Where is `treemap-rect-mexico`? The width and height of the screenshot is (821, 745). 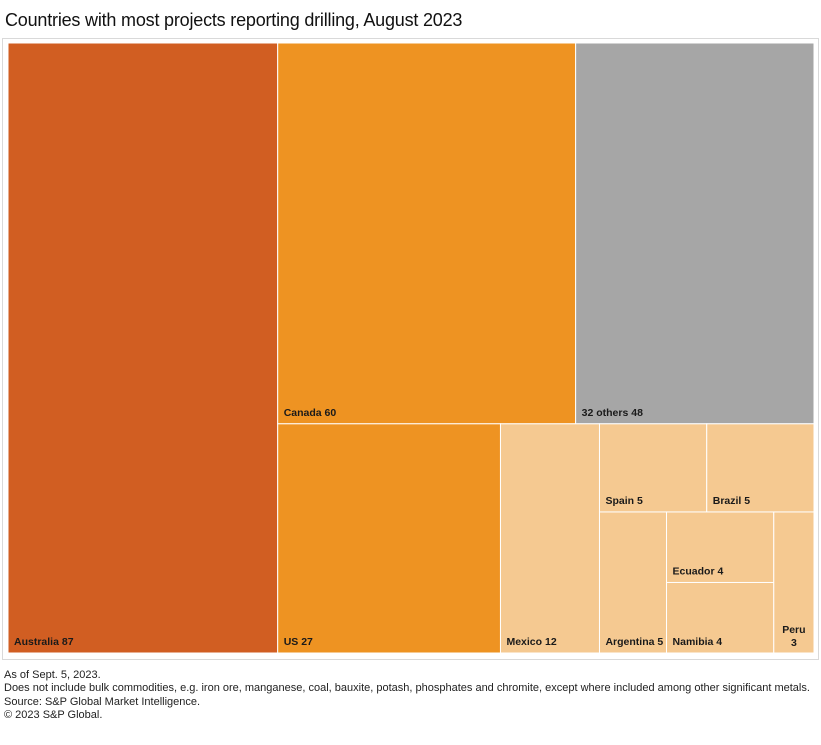
treemap-rect-mexico is located at coordinates (549, 538).